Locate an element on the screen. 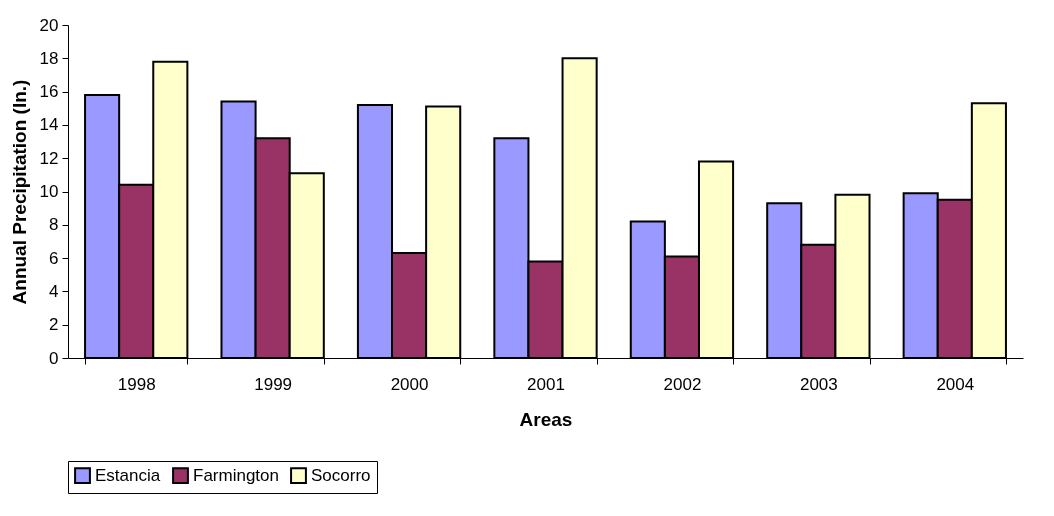  x-axis-title: Areas is located at coordinates (546, 419).